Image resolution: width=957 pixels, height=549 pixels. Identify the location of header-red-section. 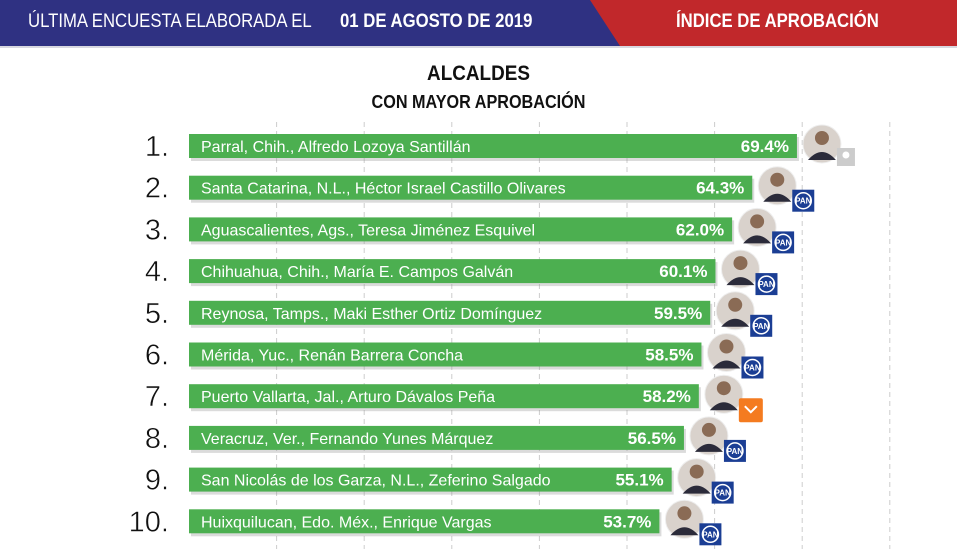
(773, 23).